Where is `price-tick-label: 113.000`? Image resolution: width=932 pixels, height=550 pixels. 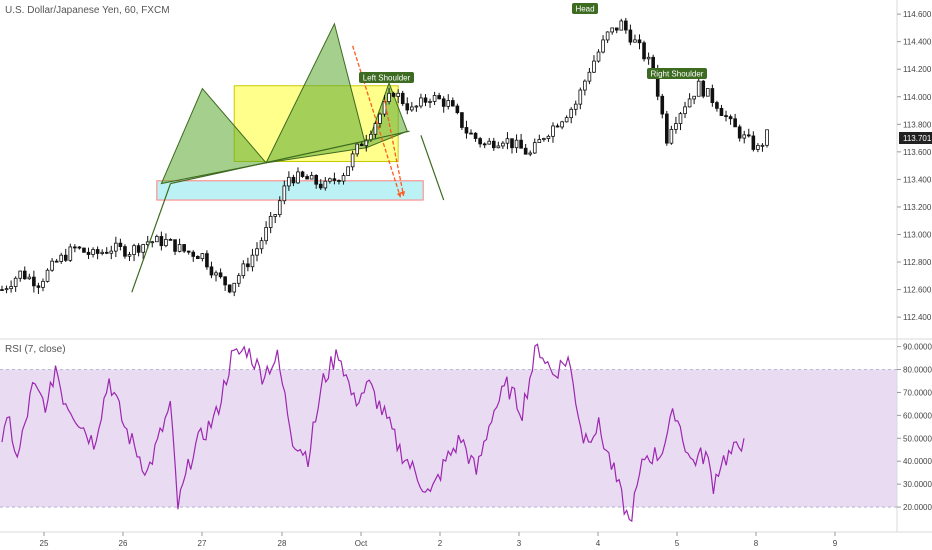 price-tick-label: 113.000 is located at coordinates (917, 234).